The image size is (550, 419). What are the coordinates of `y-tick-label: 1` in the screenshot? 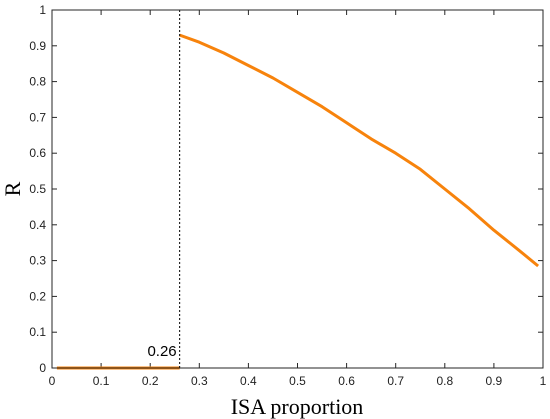 It's located at (42, 10).